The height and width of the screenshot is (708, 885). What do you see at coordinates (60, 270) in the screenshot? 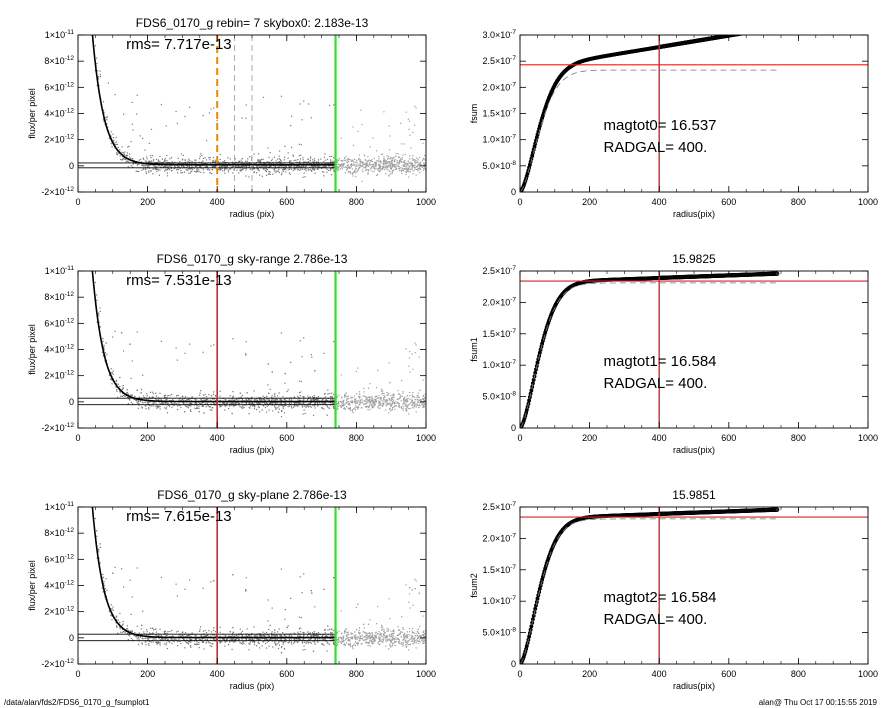
I see `y-tick-label: 1×10⁻¹¹` at bounding box center [60, 270].